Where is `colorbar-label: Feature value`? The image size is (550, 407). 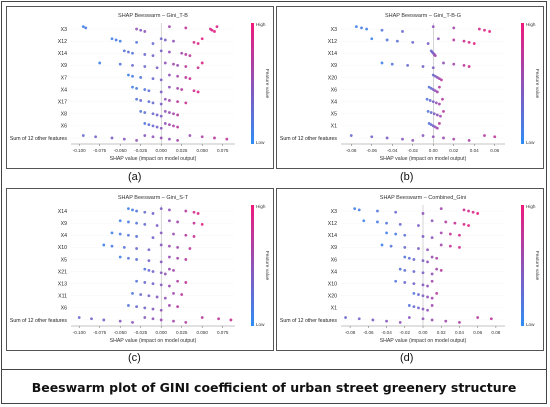
colorbar-label: Feature value is located at coordinates (267, 84).